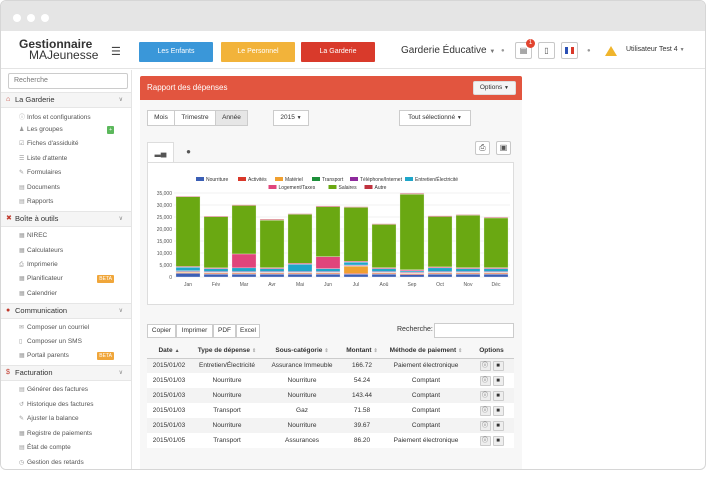 Image resolution: width=710 pixels, height=478 pixels. I want to click on y-tick-label: 15,000, so click(165, 242).